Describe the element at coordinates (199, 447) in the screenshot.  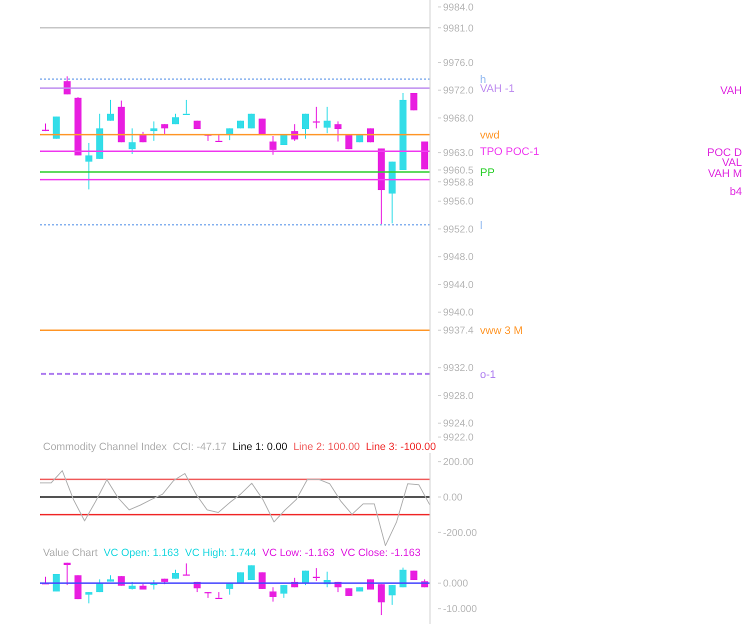
I see `text: CCI: -47.17` at that location.